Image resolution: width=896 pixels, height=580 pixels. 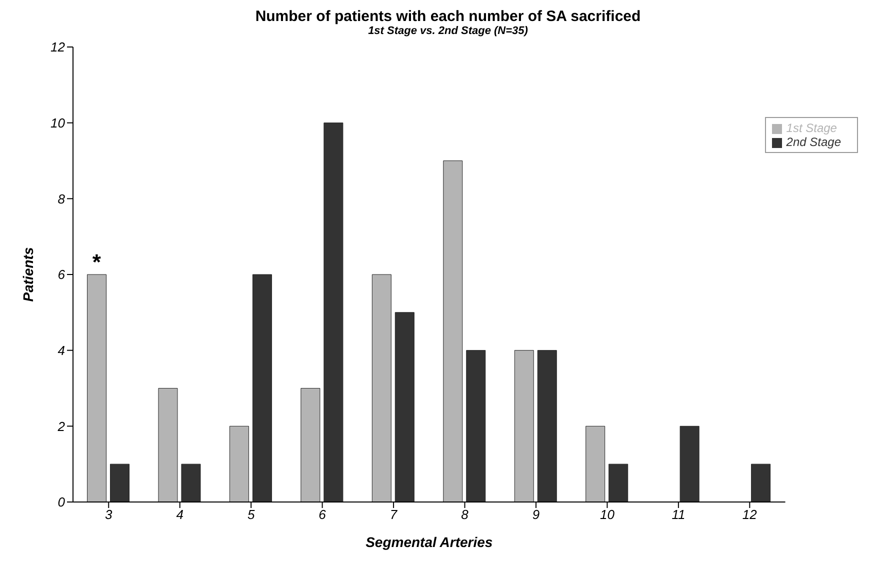 I want to click on x-axis-title: Segmental Arteries, so click(x=429, y=542).